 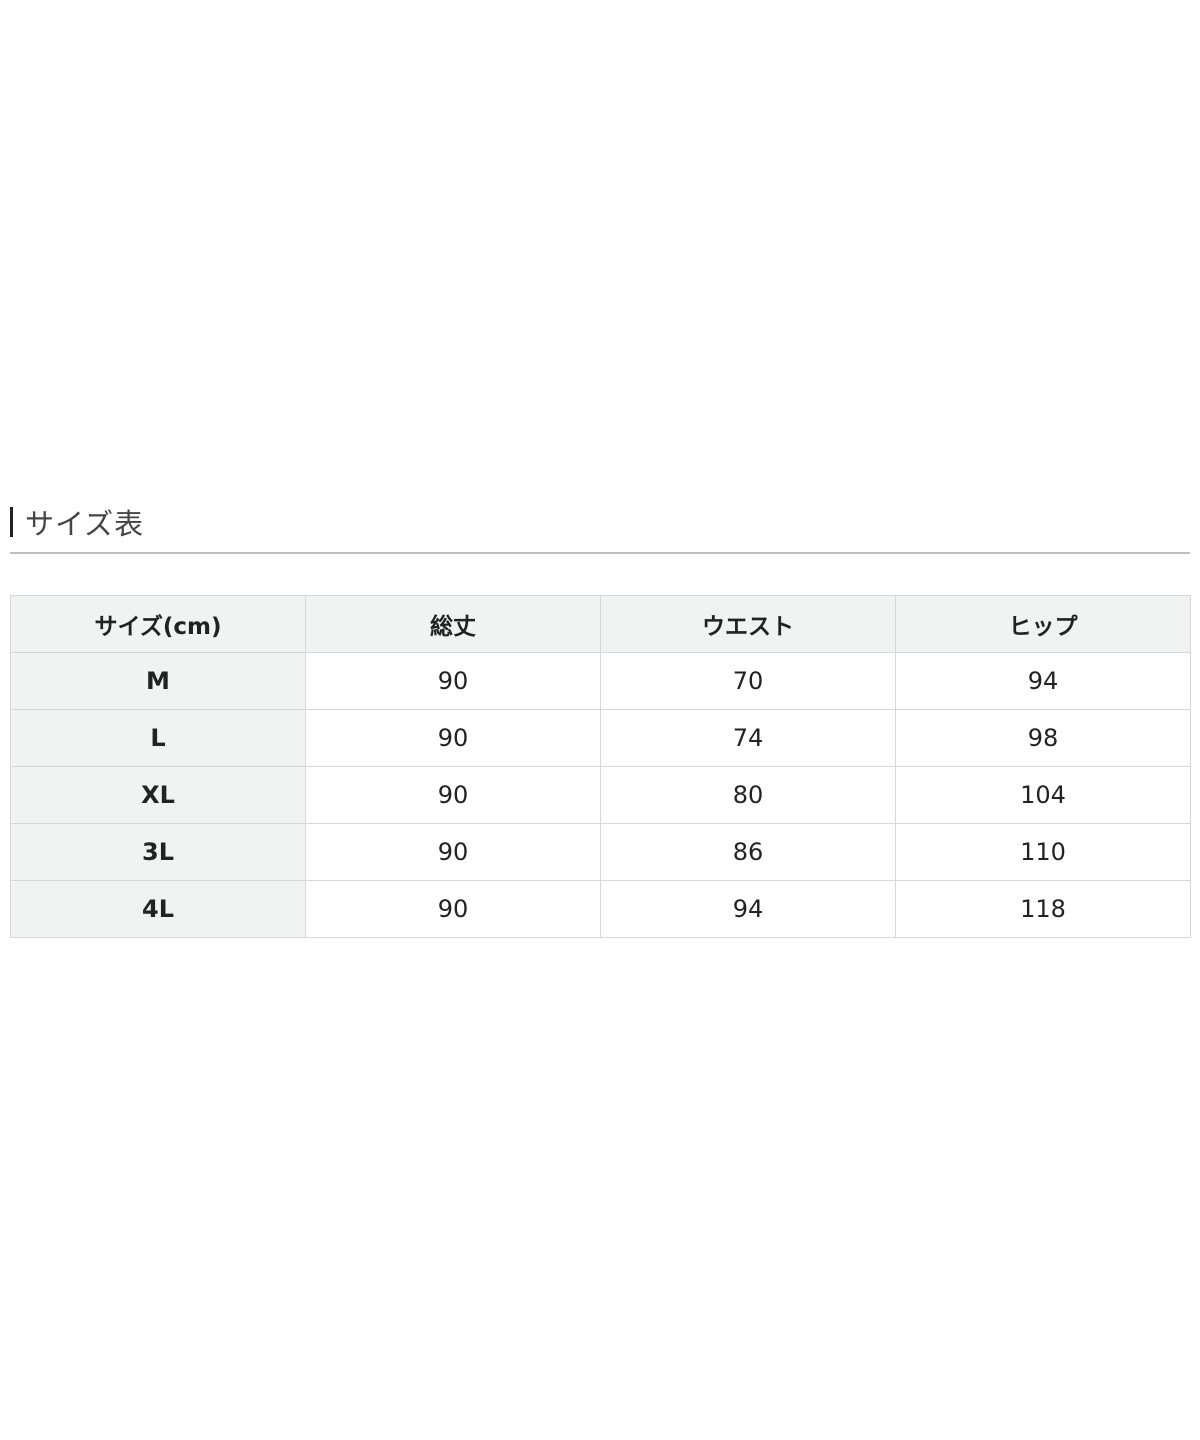 I want to click on measurement-cell: 80, so click(x=748, y=795).